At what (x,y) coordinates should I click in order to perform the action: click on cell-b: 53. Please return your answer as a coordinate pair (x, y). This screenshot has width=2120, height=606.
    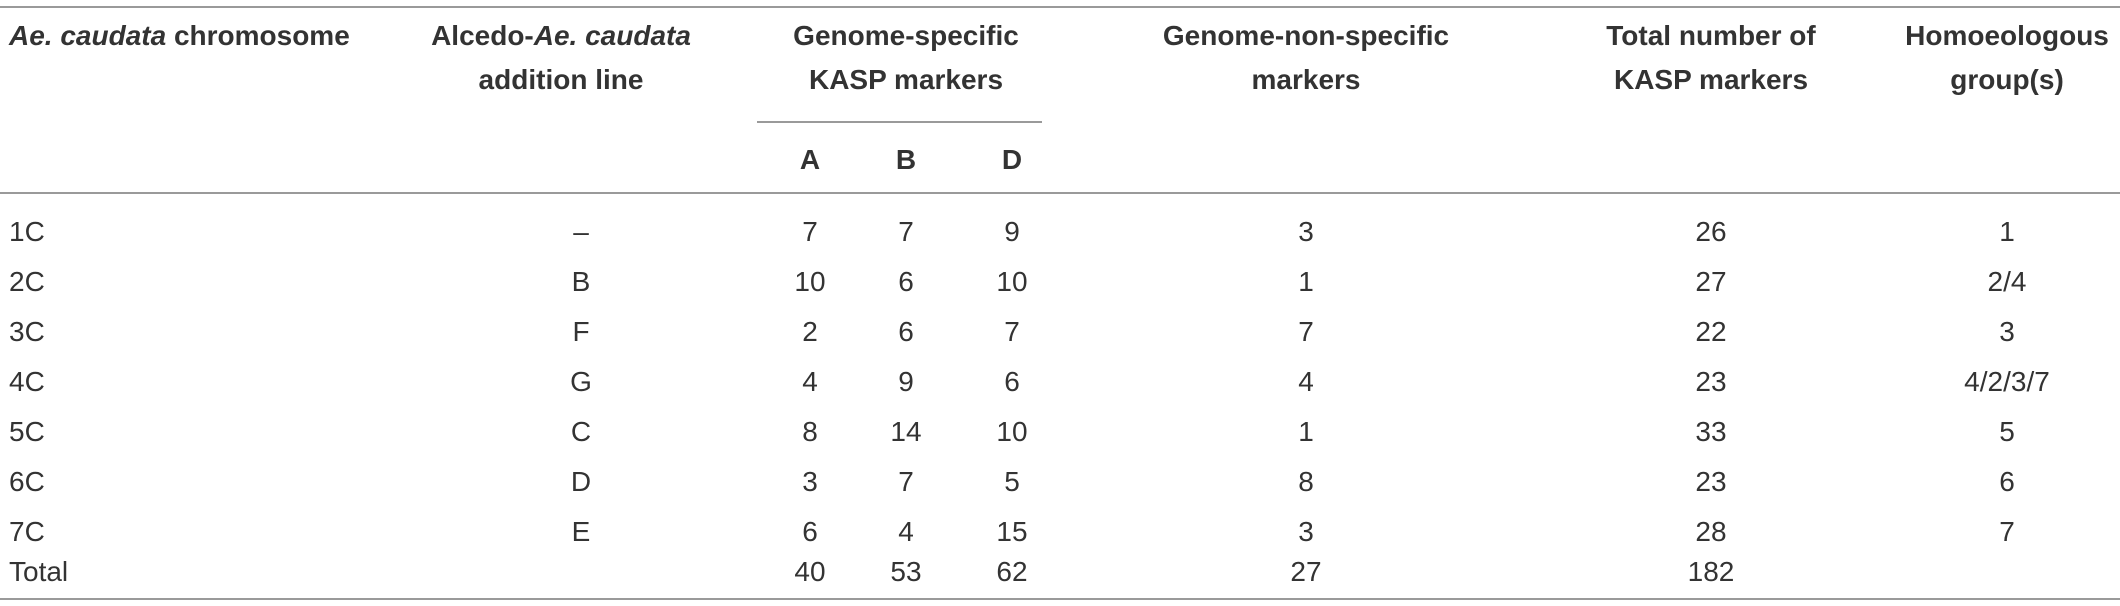
    Looking at the image, I should click on (906, 571).